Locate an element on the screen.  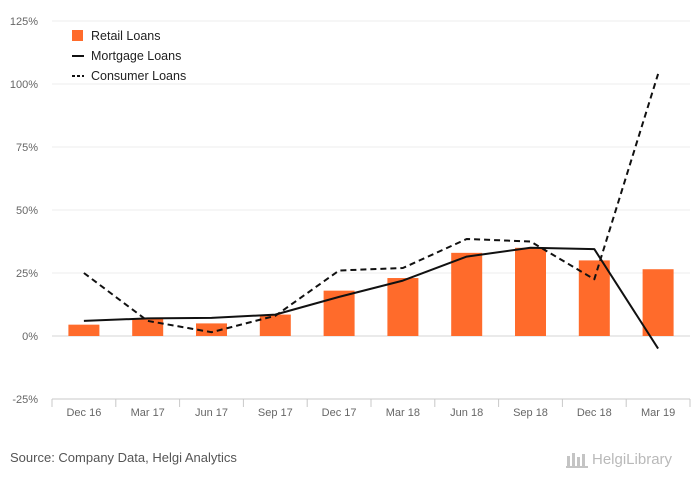
legend-label: Retail Loans is located at coordinates (126, 36).